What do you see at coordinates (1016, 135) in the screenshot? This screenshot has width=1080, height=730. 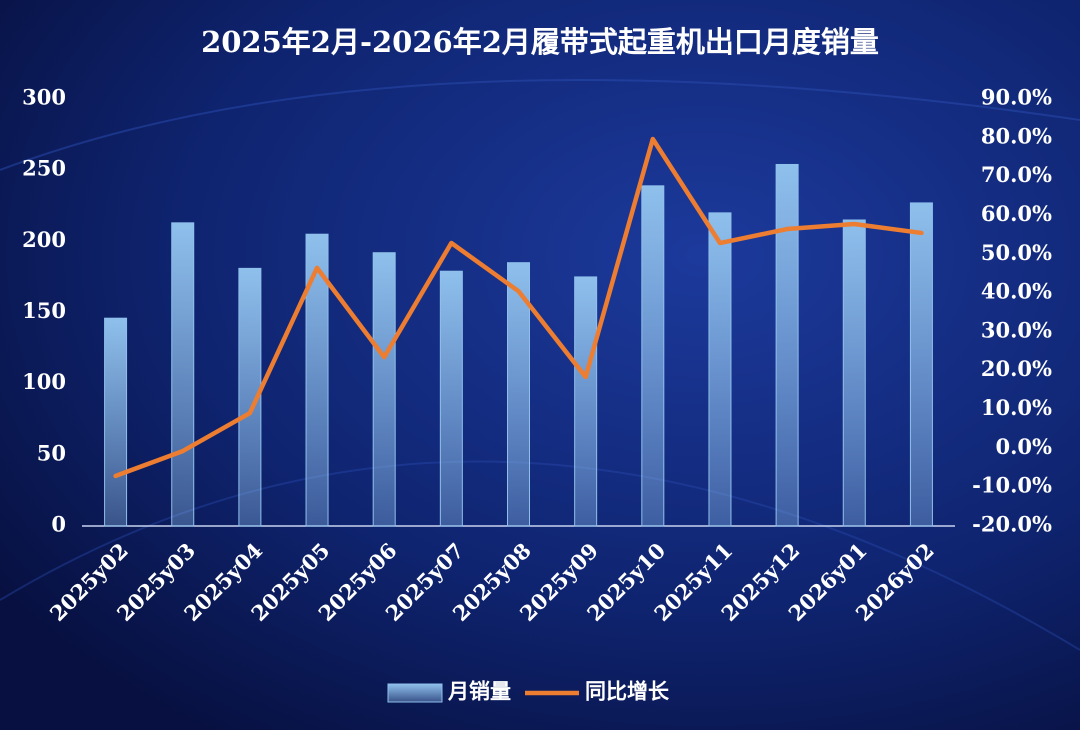 I see `y2-tick-label: 80.0%` at bounding box center [1016, 135].